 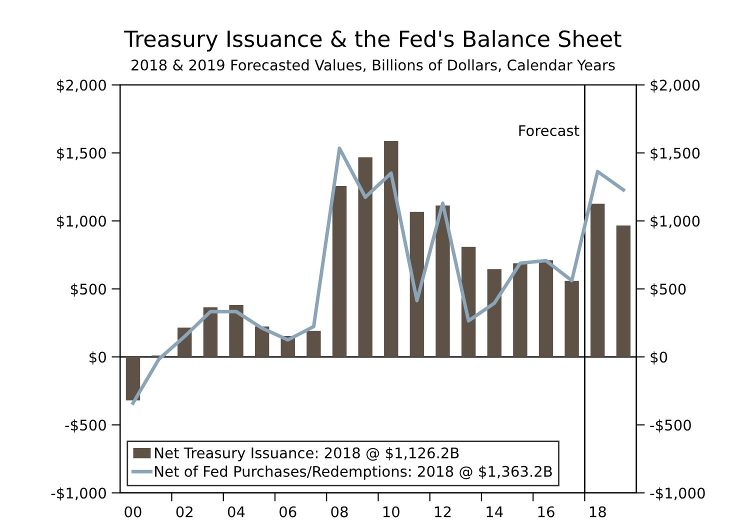 I want to click on y-tick-label: -$1,000, so click(x=78, y=494).